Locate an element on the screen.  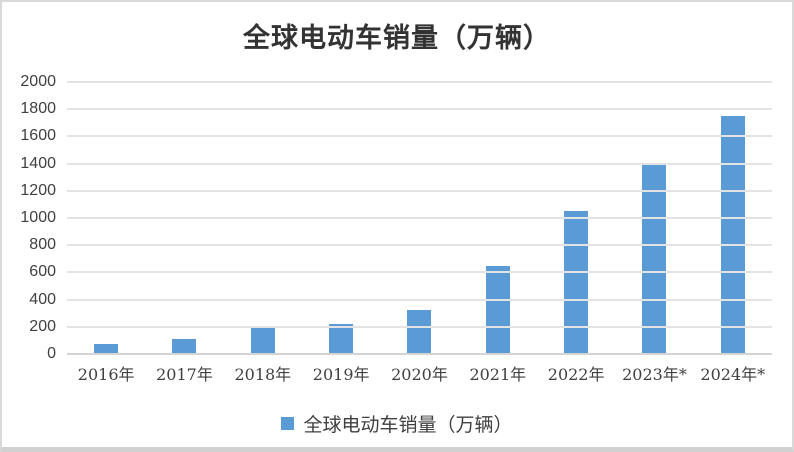
x-tick-label: 2023年* is located at coordinates (654, 374).